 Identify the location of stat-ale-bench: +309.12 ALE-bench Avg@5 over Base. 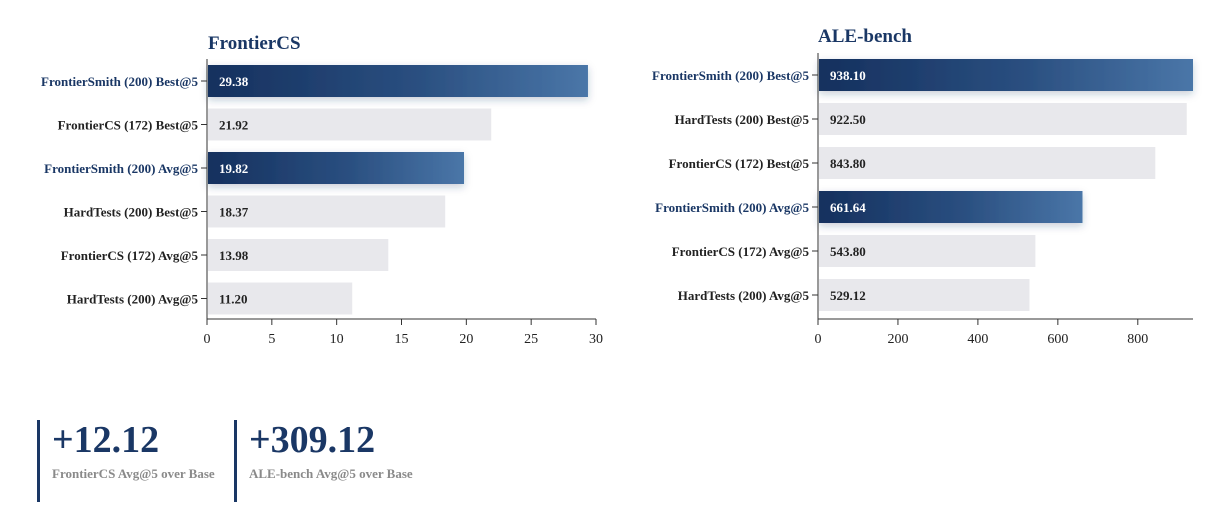
(324, 461).